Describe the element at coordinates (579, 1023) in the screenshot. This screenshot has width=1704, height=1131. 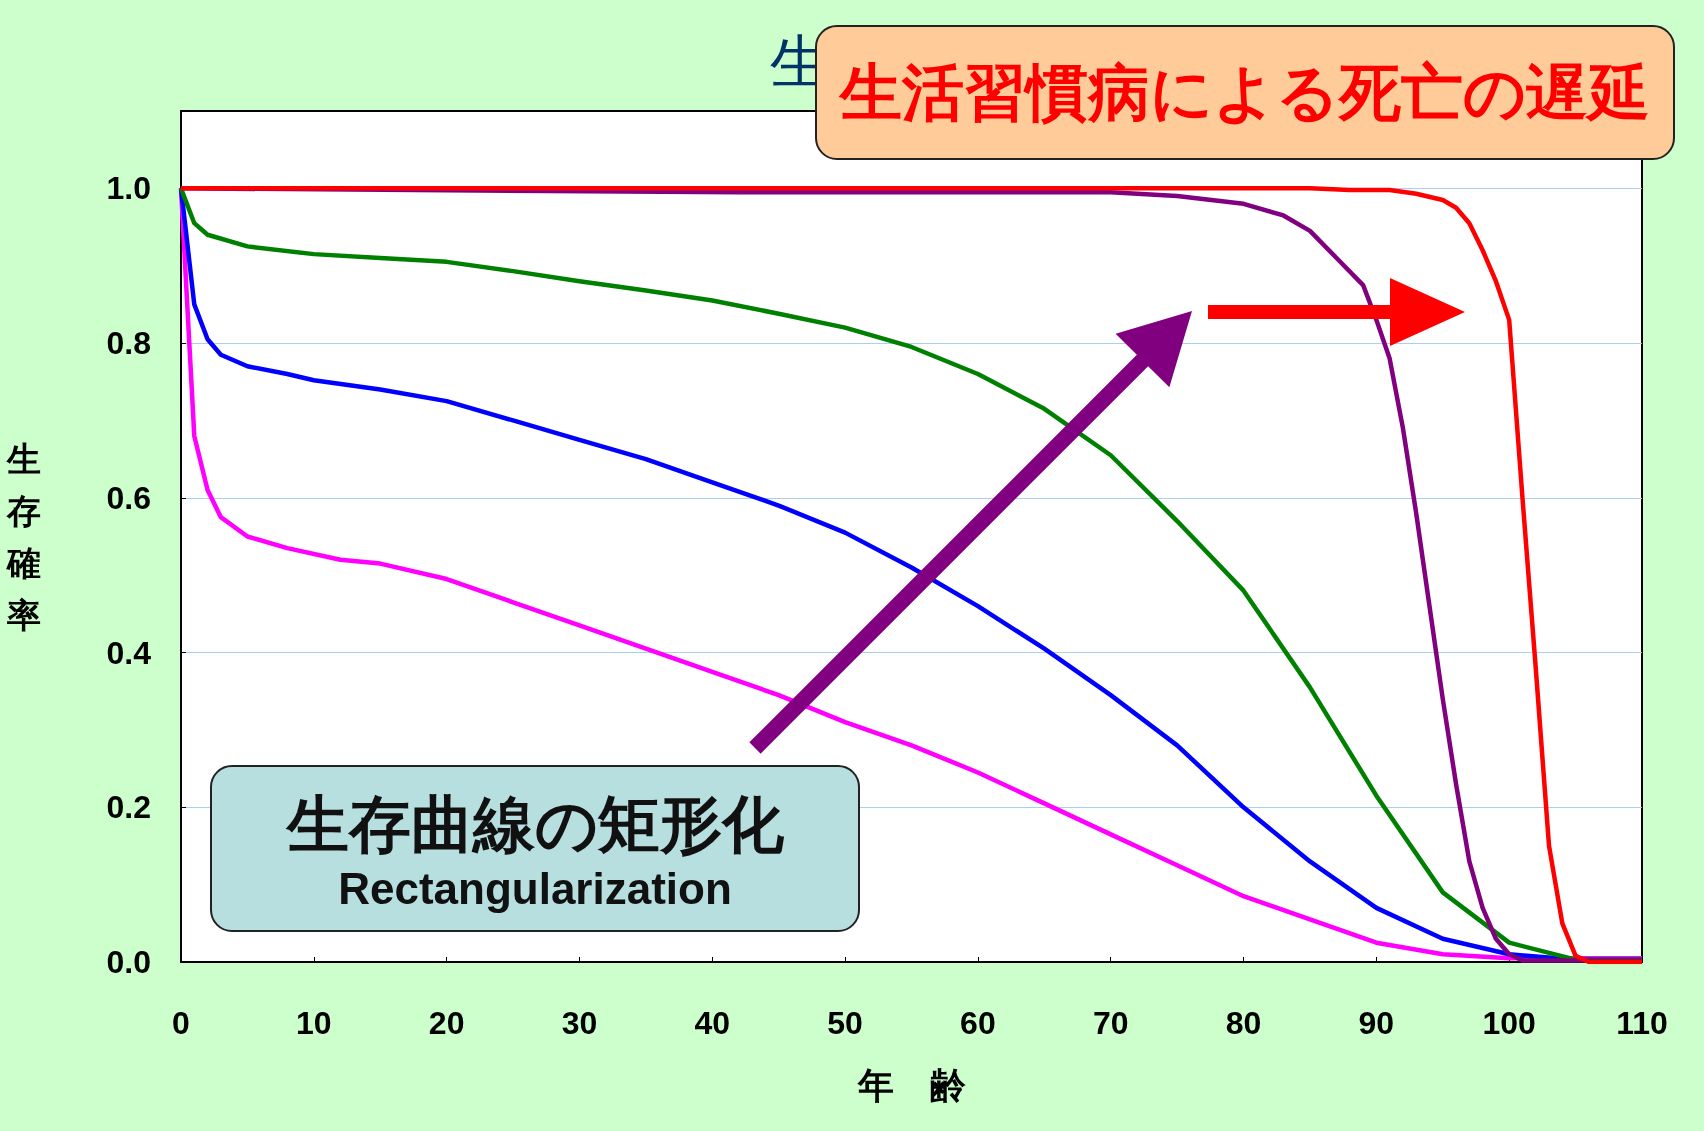
I see `x-tick-label: 30` at that location.